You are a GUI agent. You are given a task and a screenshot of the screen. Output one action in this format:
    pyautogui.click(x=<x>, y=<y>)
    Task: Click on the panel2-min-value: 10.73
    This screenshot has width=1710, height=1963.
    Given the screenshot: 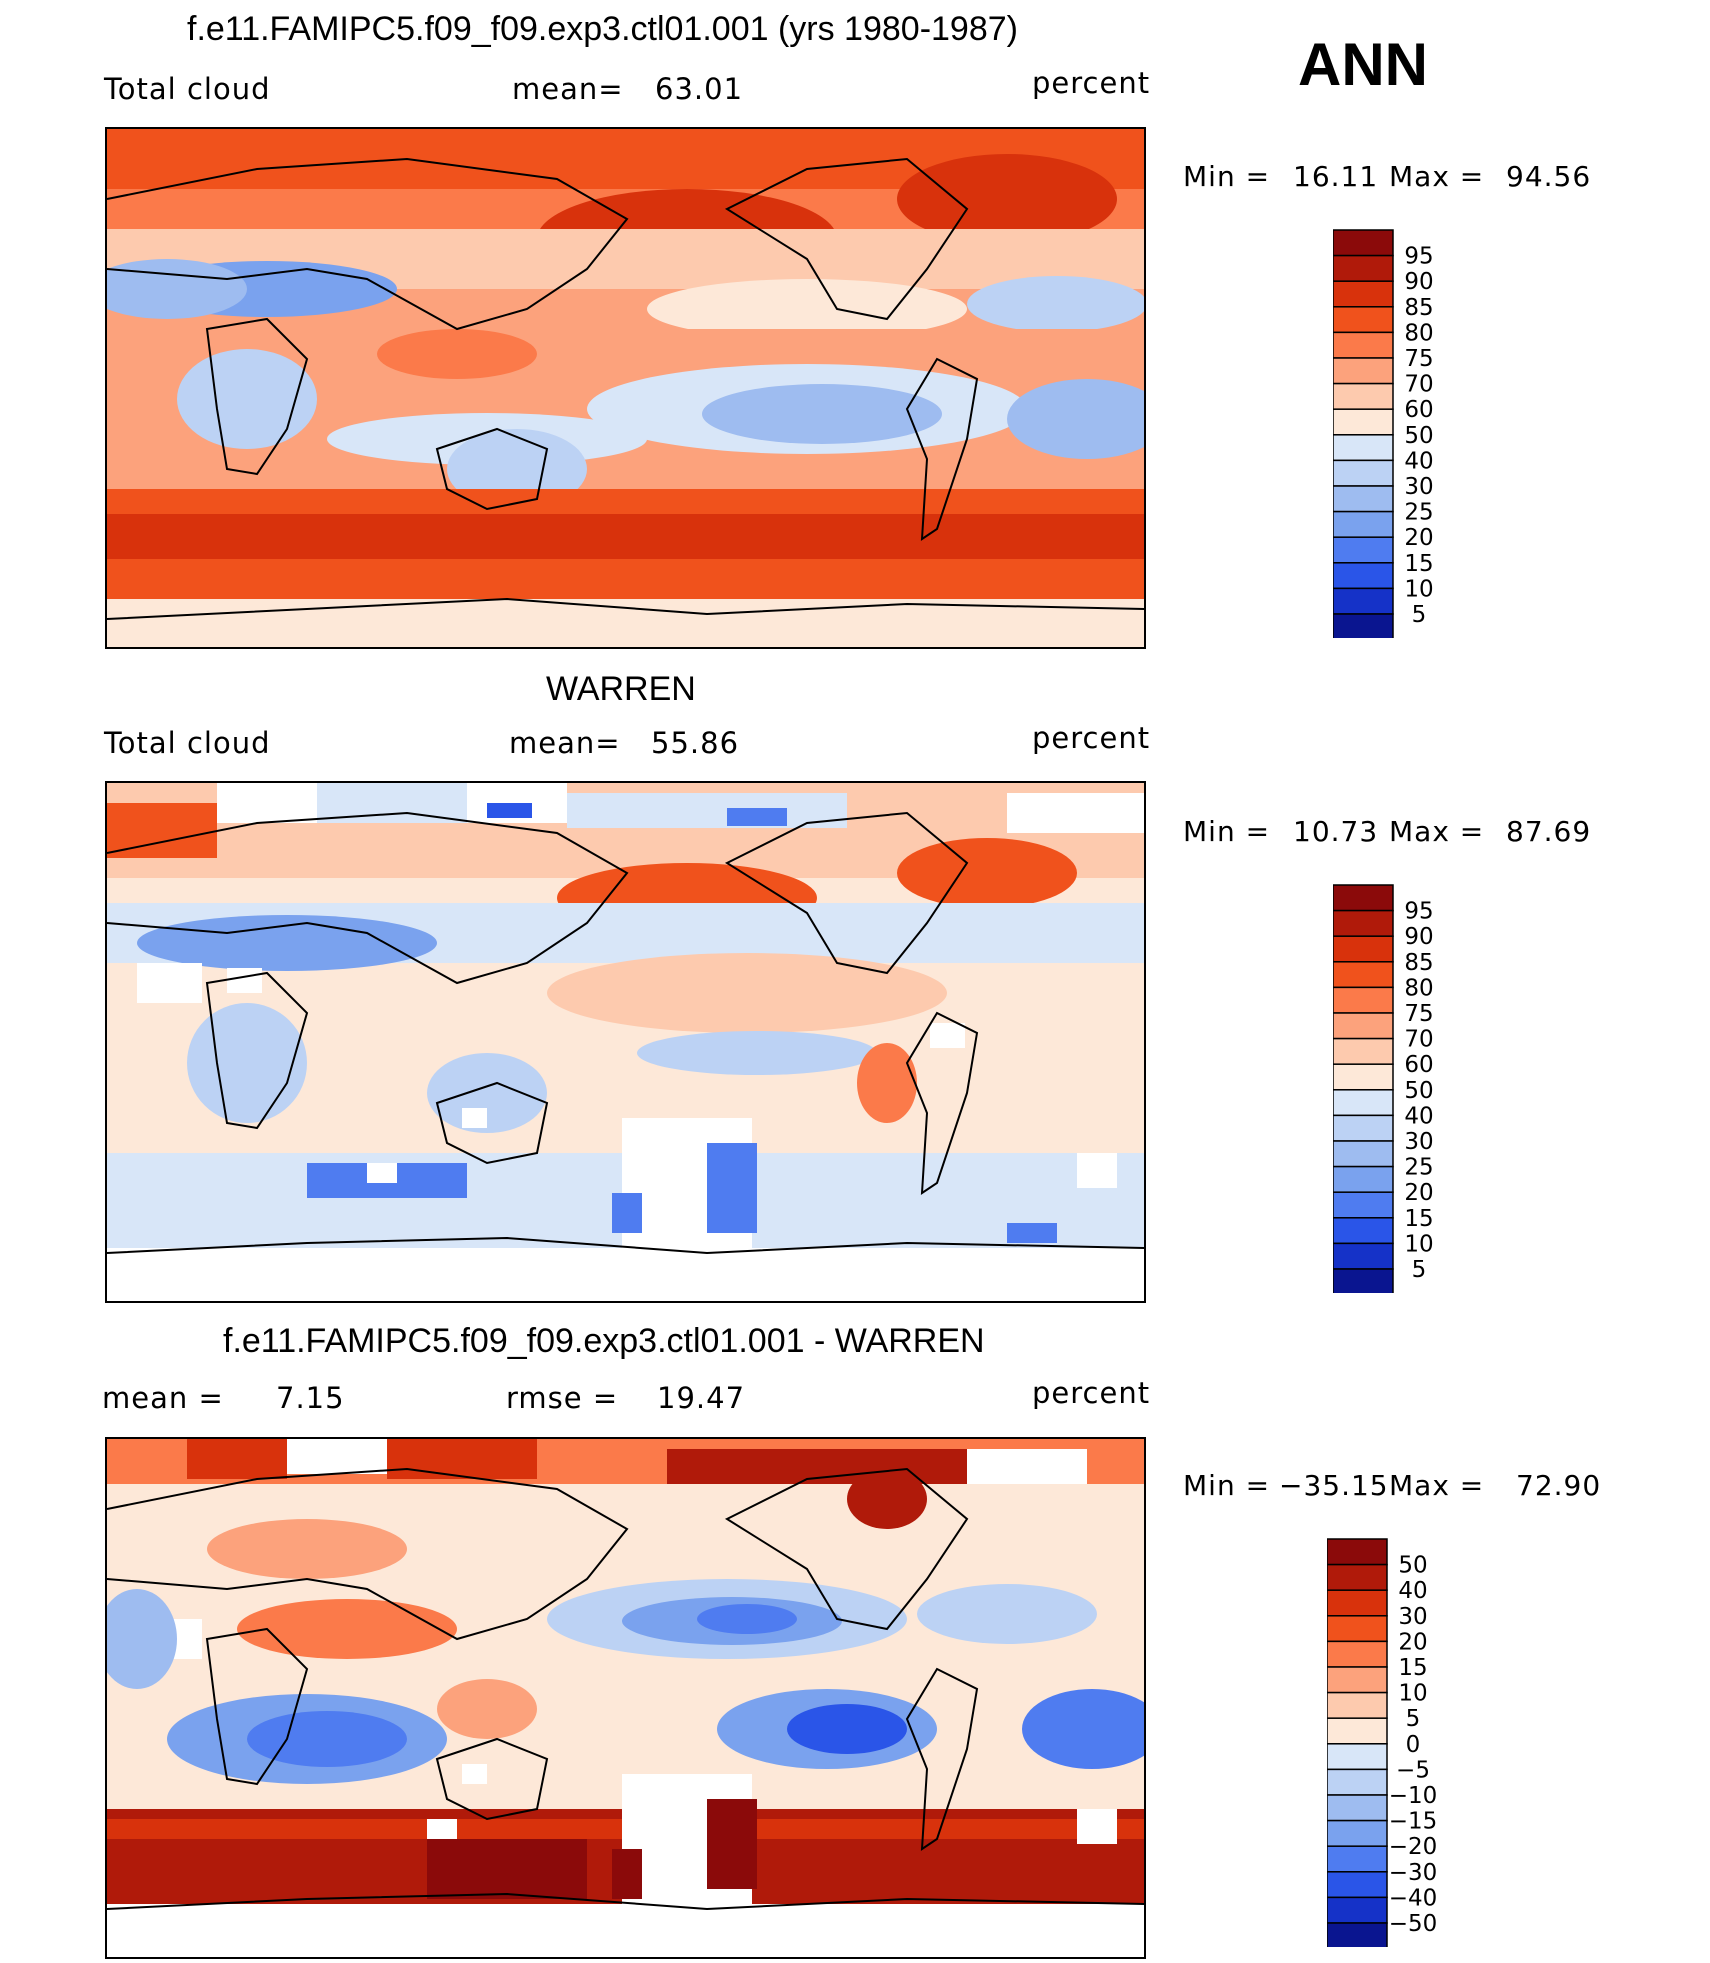 What is the action you would take?
    pyautogui.click(x=1336, y=831)
    